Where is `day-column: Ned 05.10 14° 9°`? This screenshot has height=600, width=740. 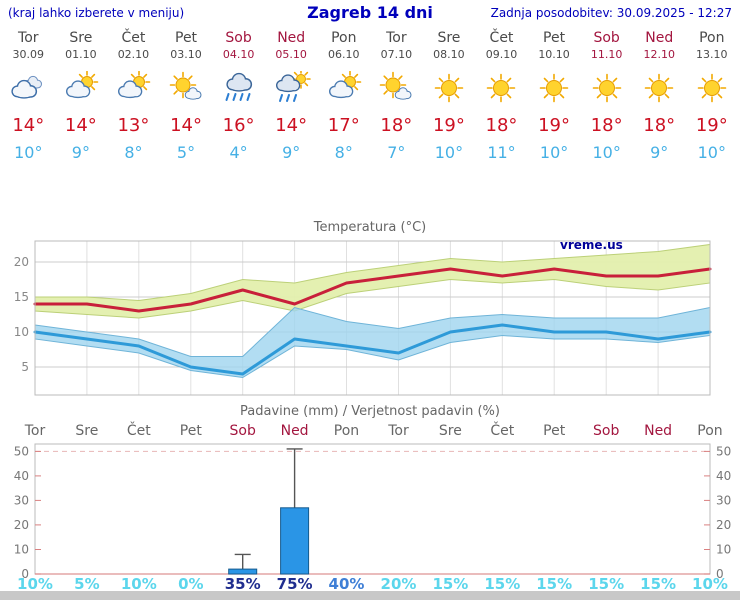
day-column: Ned 05.10 14° 9° is located at coordinates (291, 96).